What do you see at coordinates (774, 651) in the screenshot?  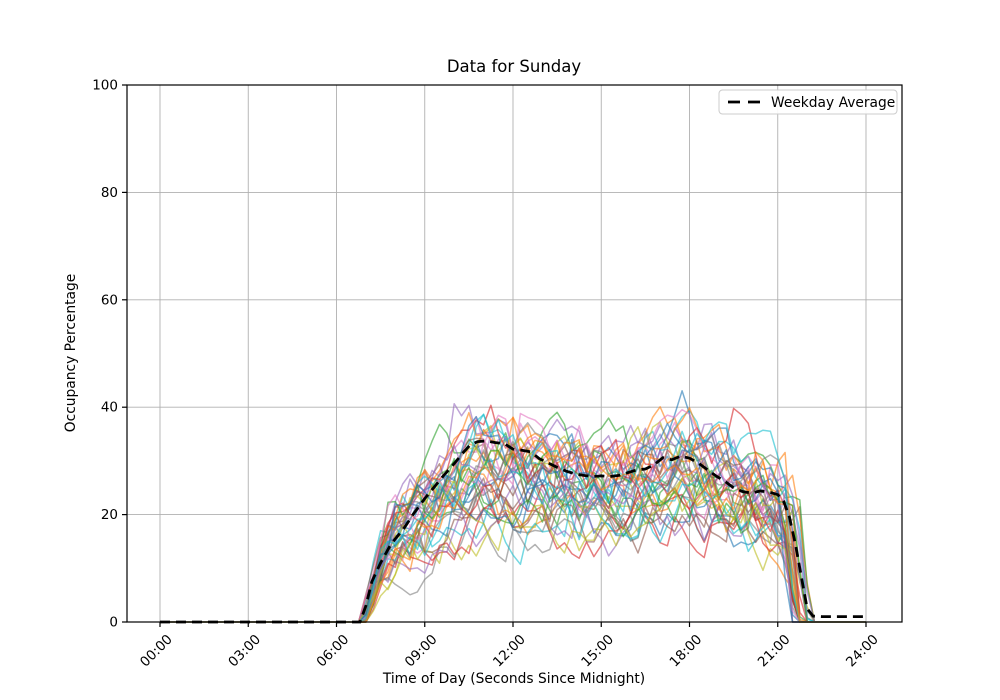 I see `x-tick-label: 21:00` at bounding box center [774, 651].